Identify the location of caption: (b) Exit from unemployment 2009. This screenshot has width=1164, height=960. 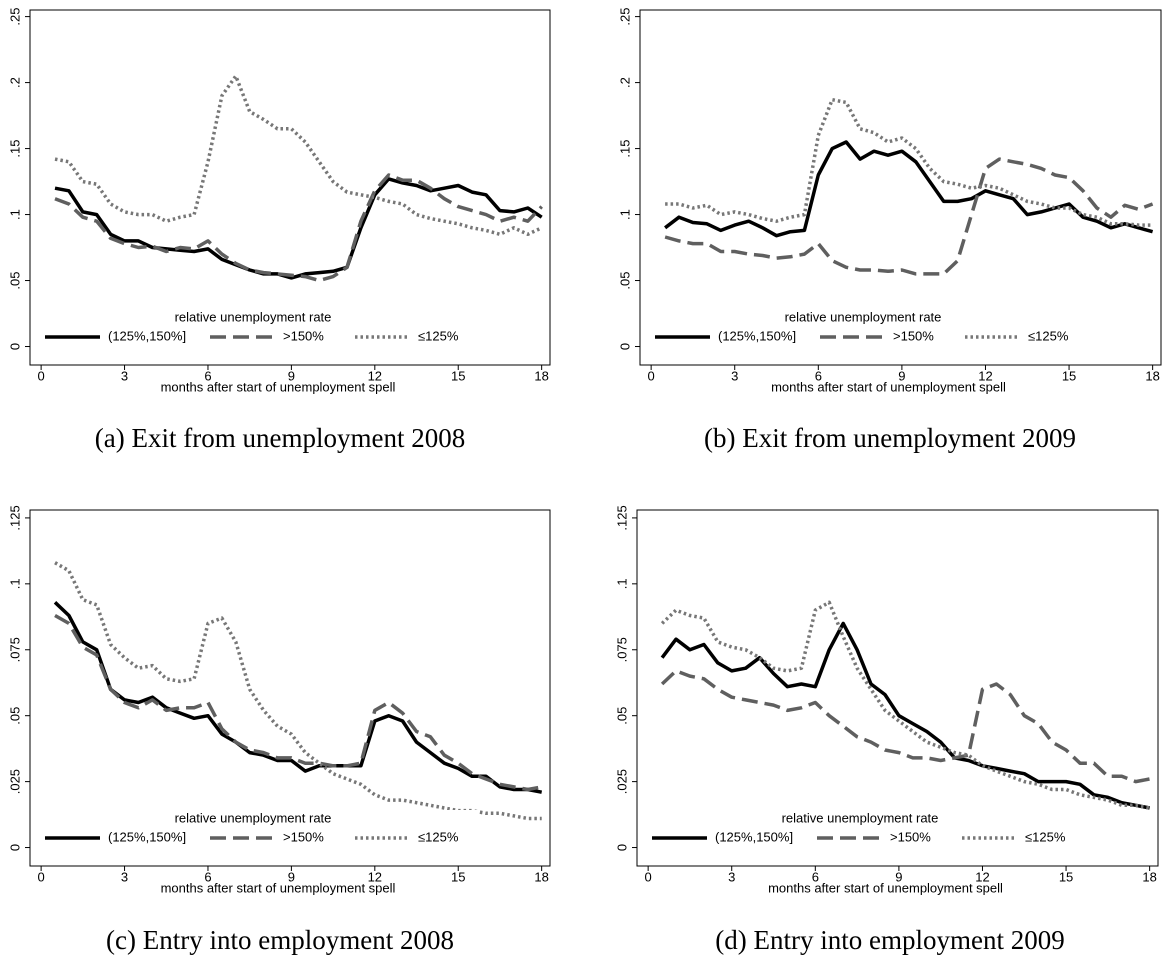
(890, 438).